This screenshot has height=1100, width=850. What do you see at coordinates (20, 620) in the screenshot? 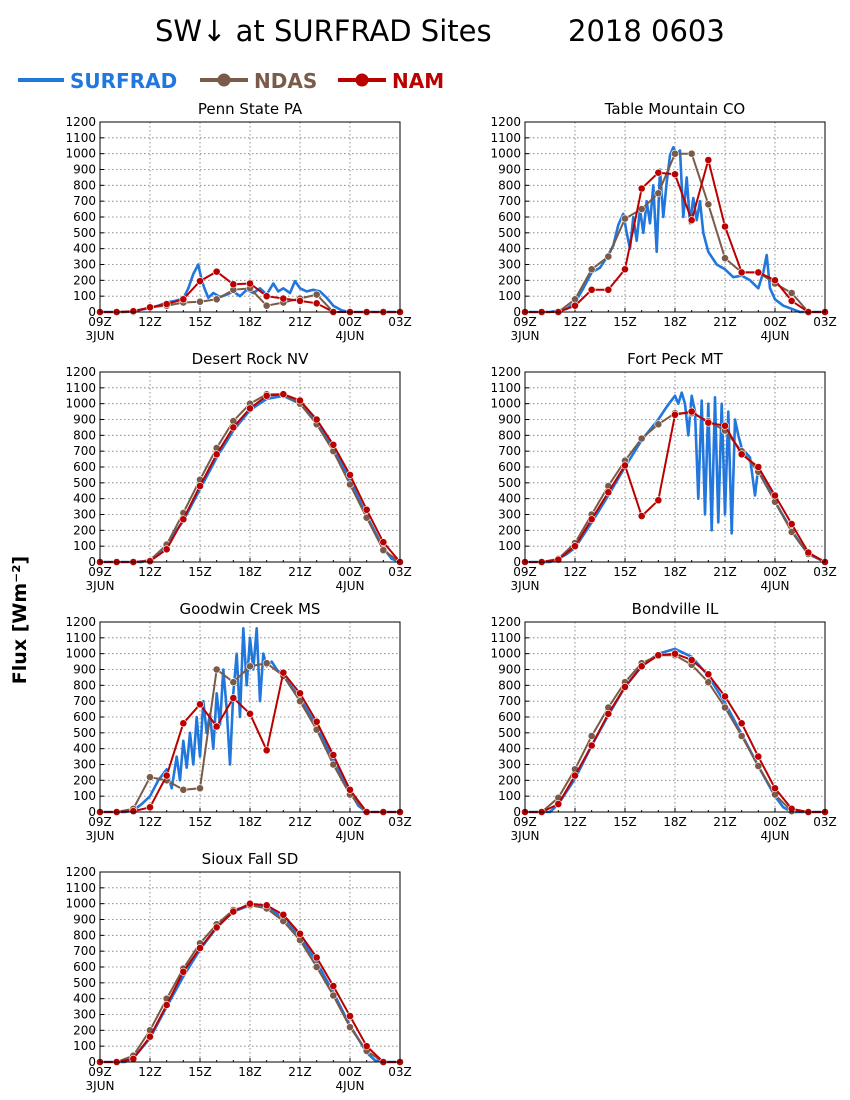
I see `y-axis-label: Flux [Wm⁻²]` at bounding box center [20, 620].